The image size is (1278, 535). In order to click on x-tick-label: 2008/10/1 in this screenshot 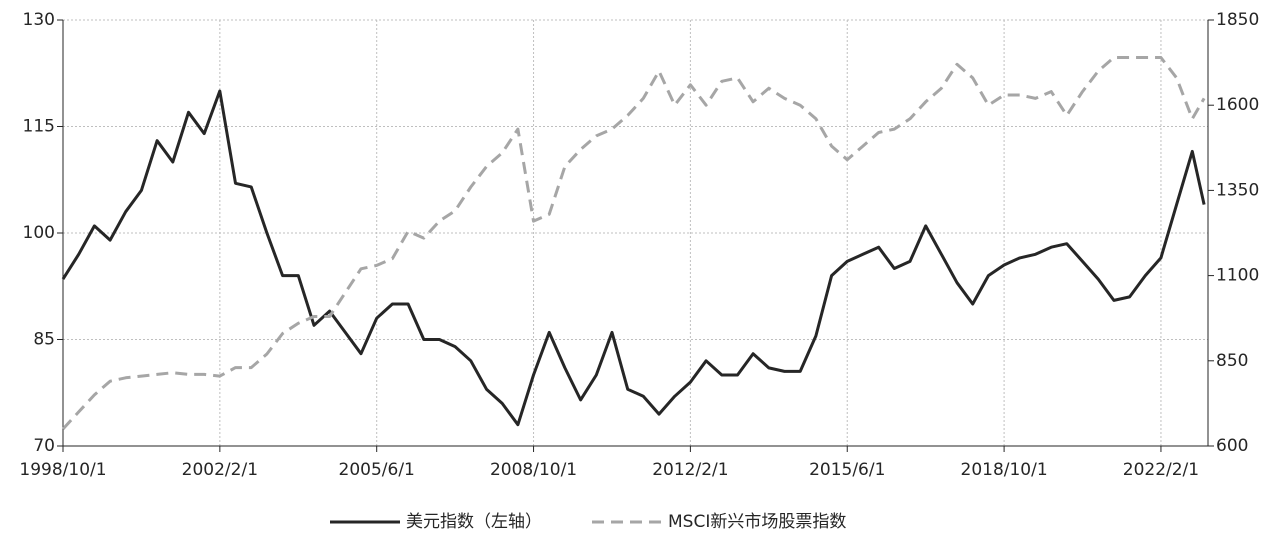, I will do `click(533, 470)`.